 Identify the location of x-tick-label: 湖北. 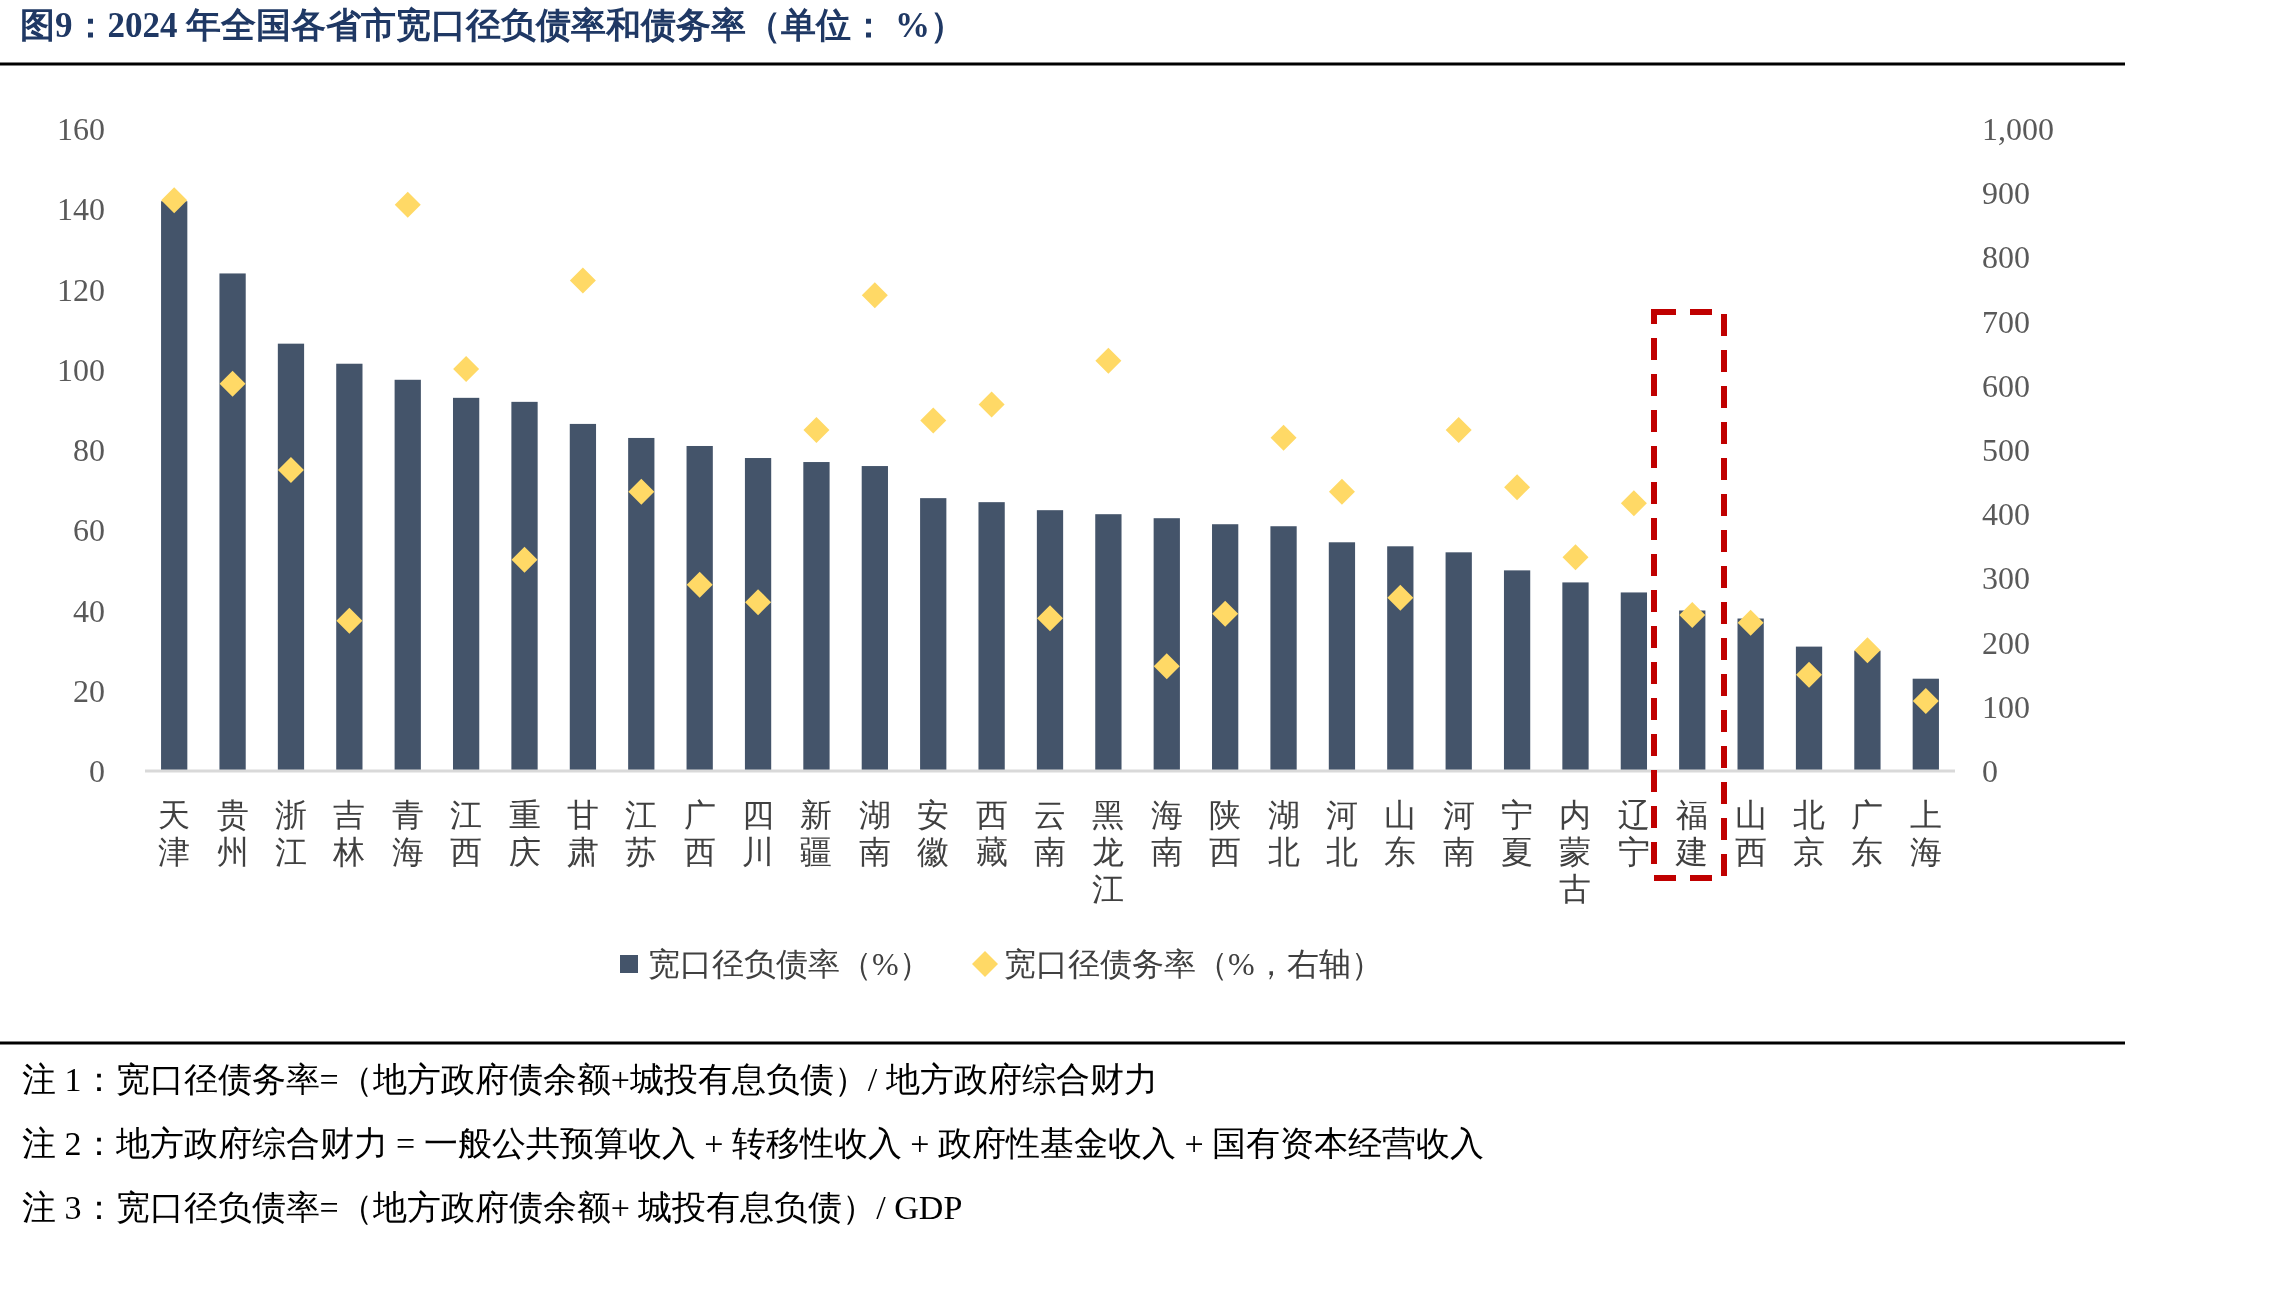
(1283, 833).